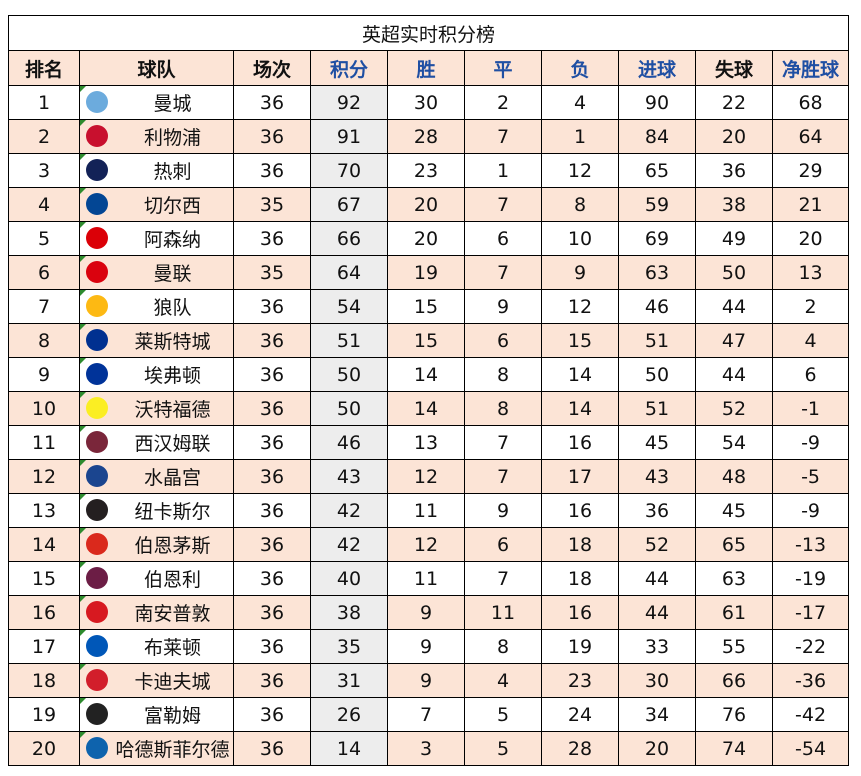 The height and width of the screenshot is (776, 861). I want to click on cell-won: 11, so click(426, 578).